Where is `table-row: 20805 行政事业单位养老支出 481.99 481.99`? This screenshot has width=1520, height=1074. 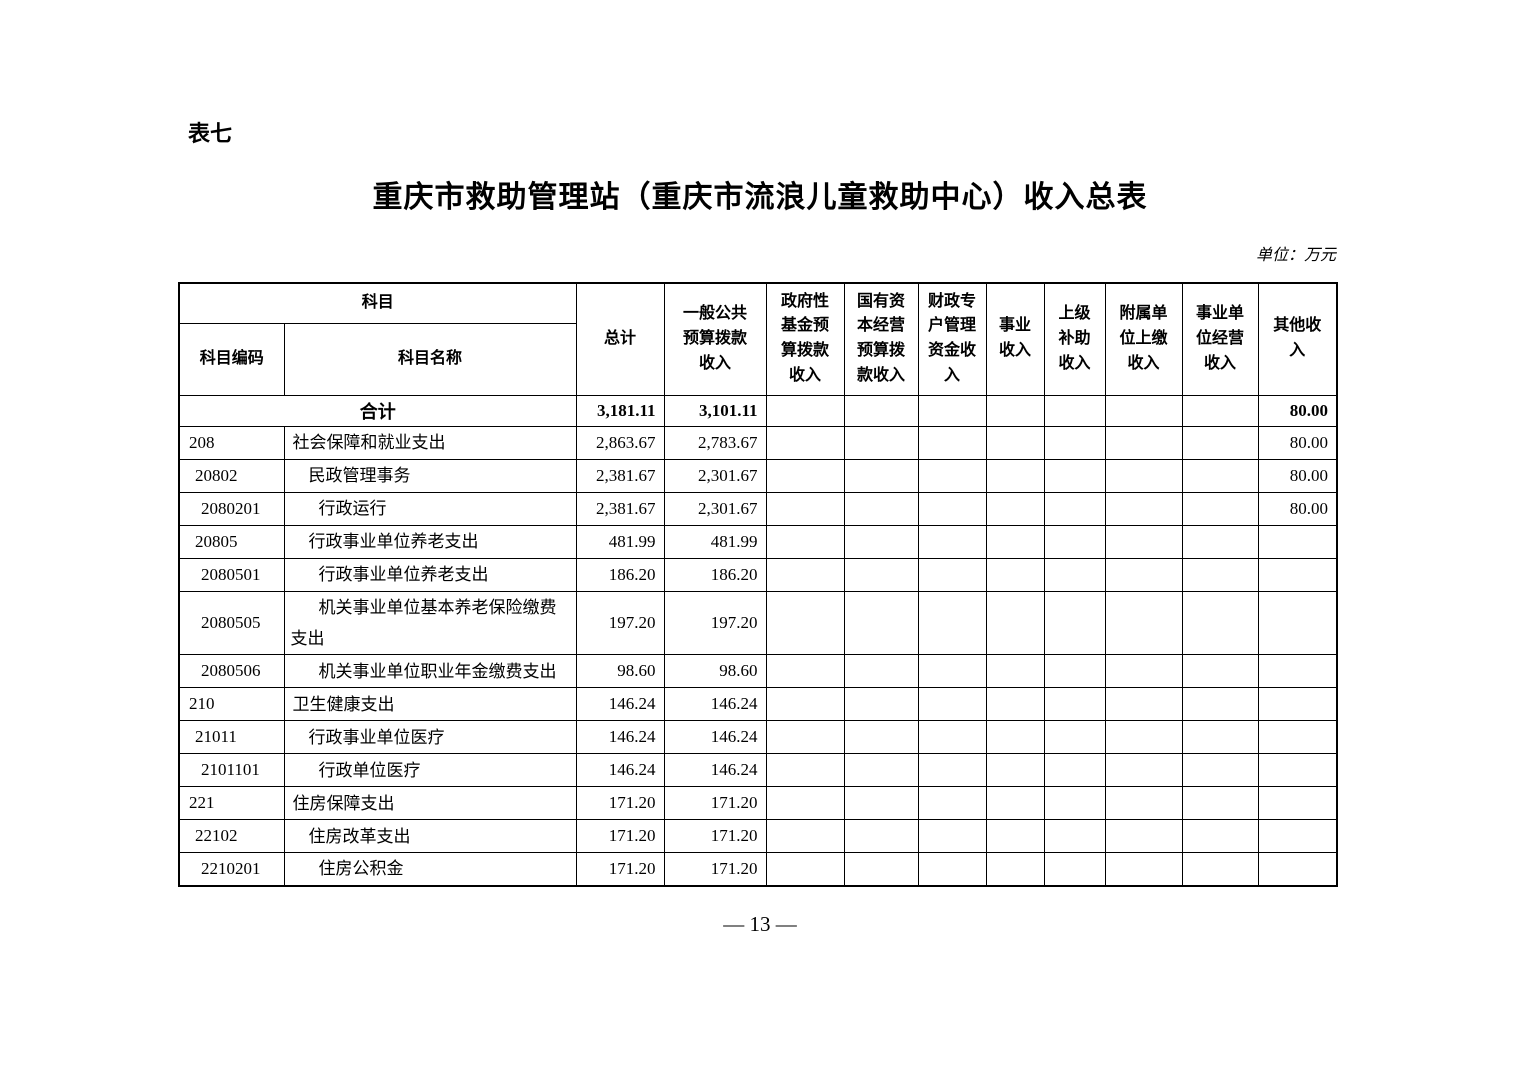
table-row: 20805 行政事业单位养老支出 481.99 481.99 is located at coordinates (758, 541).